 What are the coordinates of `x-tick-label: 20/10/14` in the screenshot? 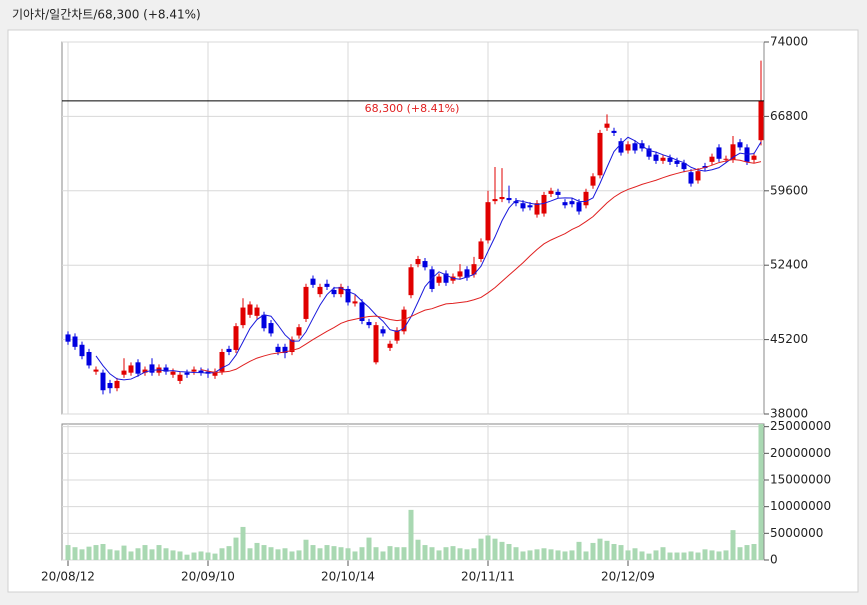 It's located at (348, 577).